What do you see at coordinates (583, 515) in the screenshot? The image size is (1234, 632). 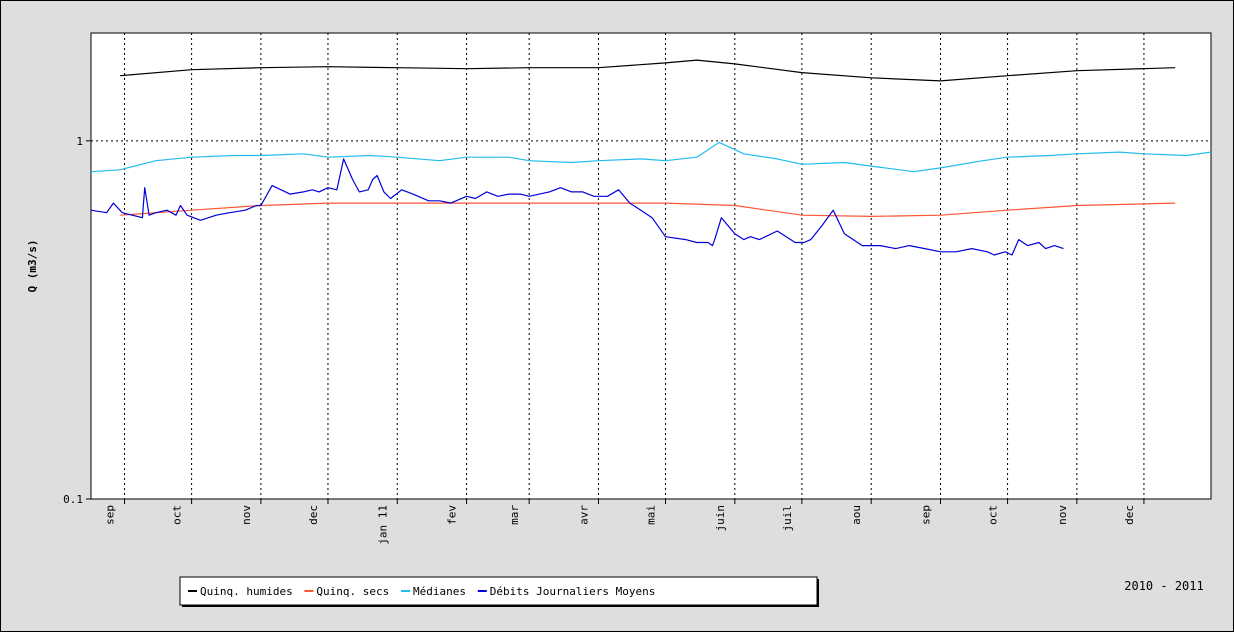 I see `x-tick-label: avr` at bounding box center [583, 515].